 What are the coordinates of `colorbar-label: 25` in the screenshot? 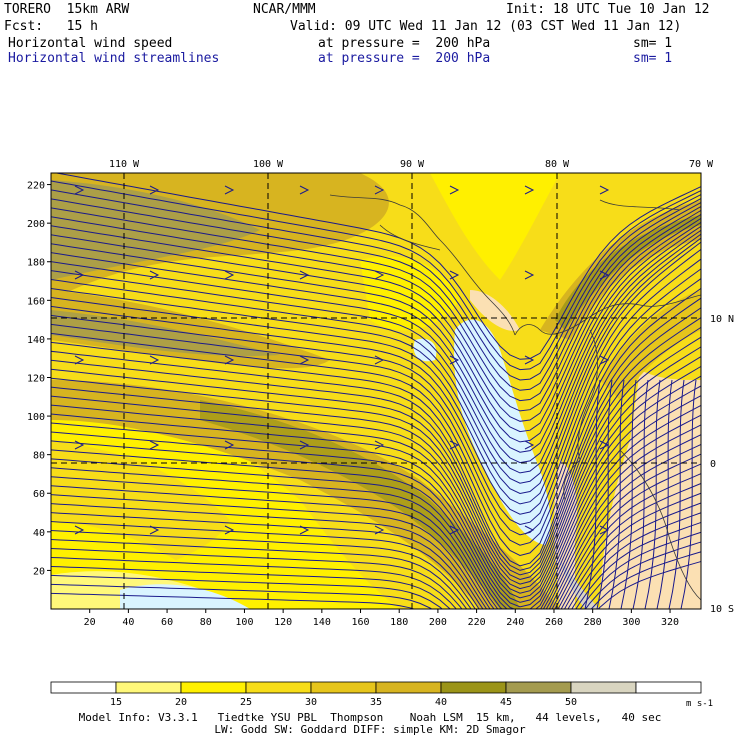 It's located at (246, 702).